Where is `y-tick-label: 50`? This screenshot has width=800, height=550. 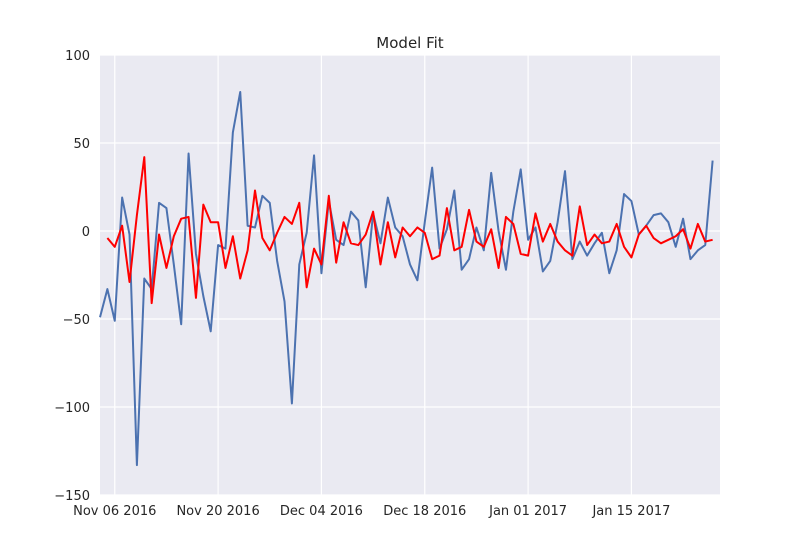 y-tick-label: 50 is located at coordinates (81, 144).